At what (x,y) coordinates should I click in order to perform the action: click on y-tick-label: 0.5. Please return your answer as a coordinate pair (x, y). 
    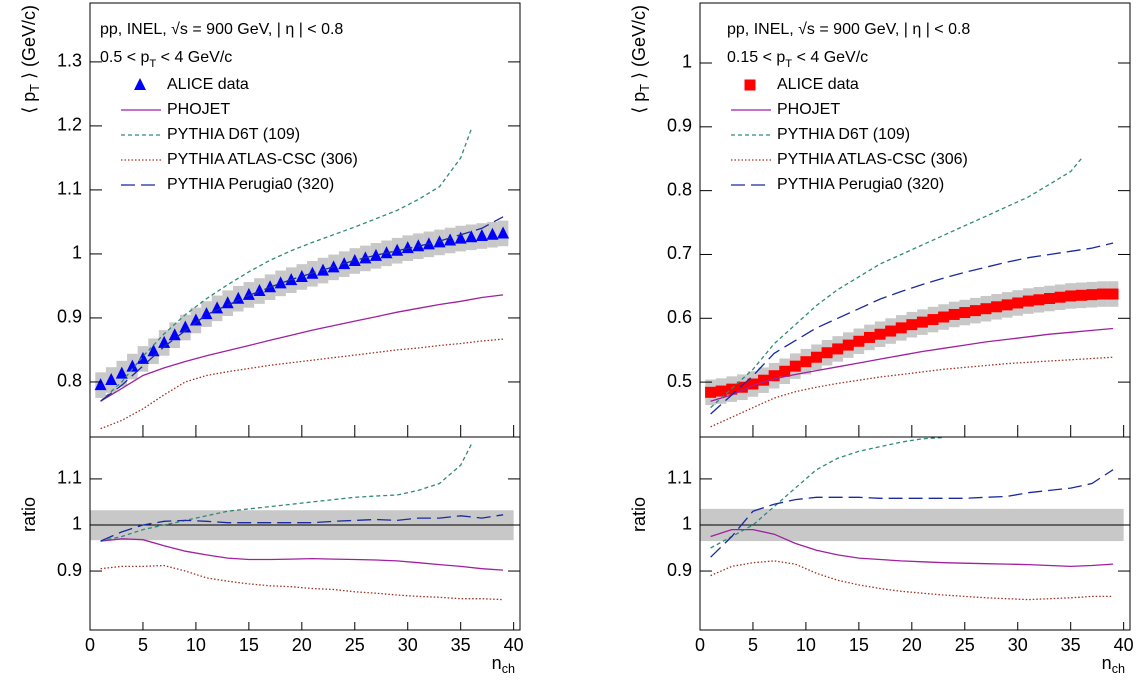
    Looking at the image, I should click on (679, 381).